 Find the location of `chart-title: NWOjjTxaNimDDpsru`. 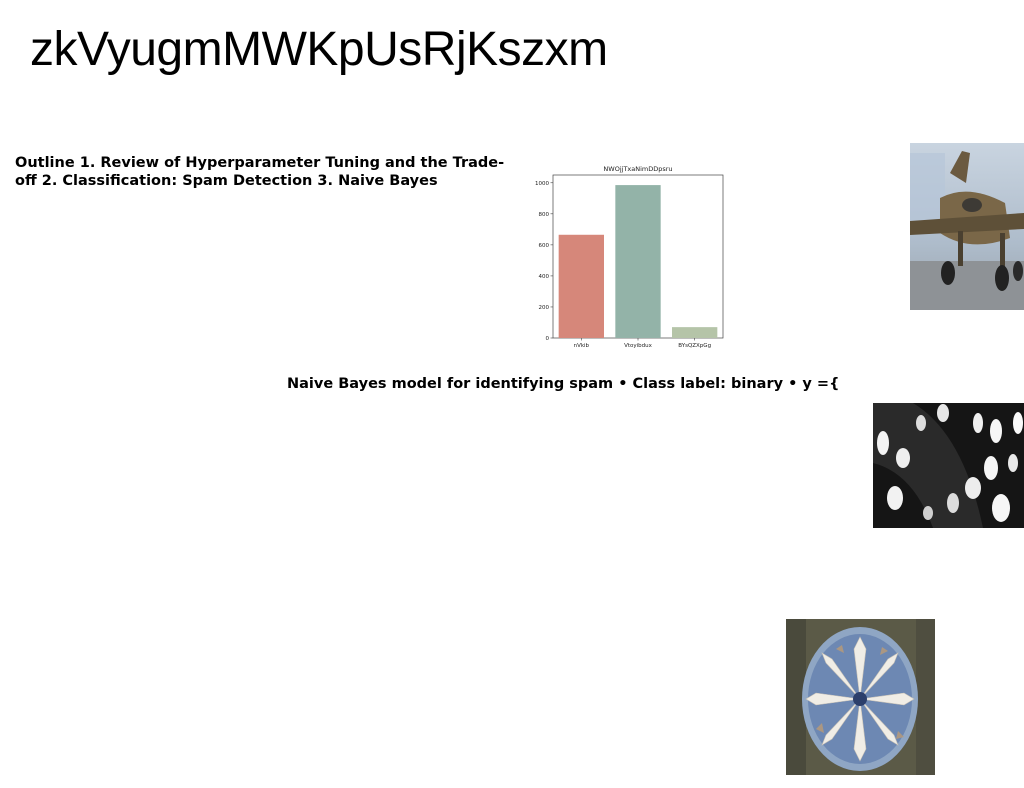

chart-title: NWOjjTxaNimDDpsru is located at coordinates (637, 169).